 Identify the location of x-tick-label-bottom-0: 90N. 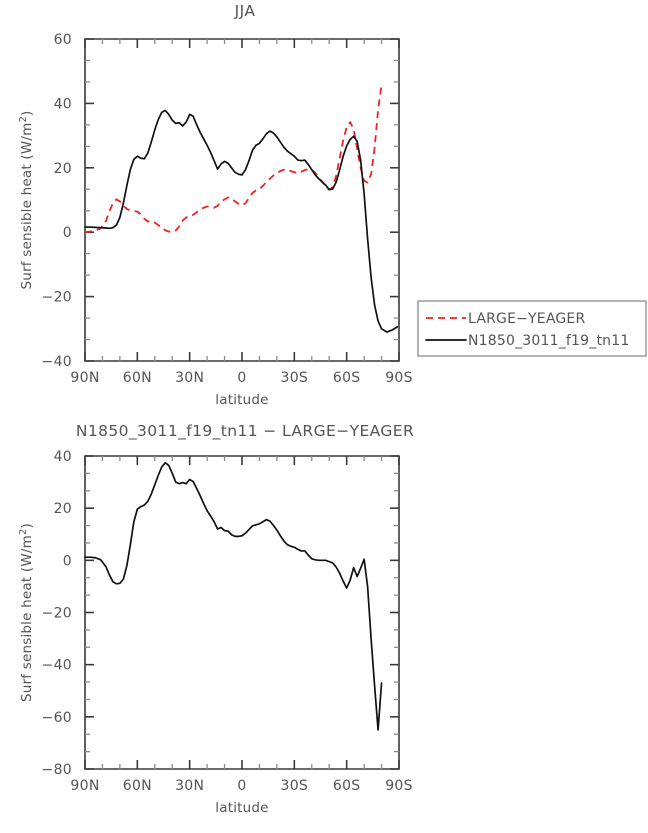
(84, 786).